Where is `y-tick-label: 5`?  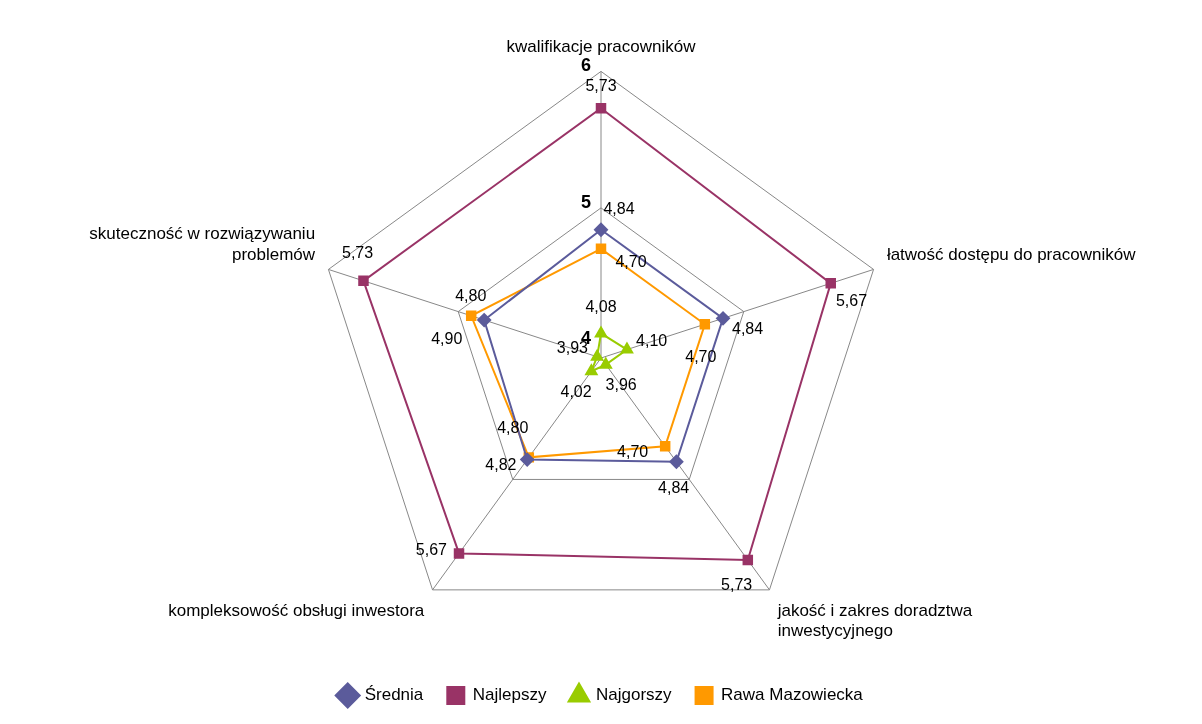 y-tick-label: 5 is located at coordinates (585, 201).